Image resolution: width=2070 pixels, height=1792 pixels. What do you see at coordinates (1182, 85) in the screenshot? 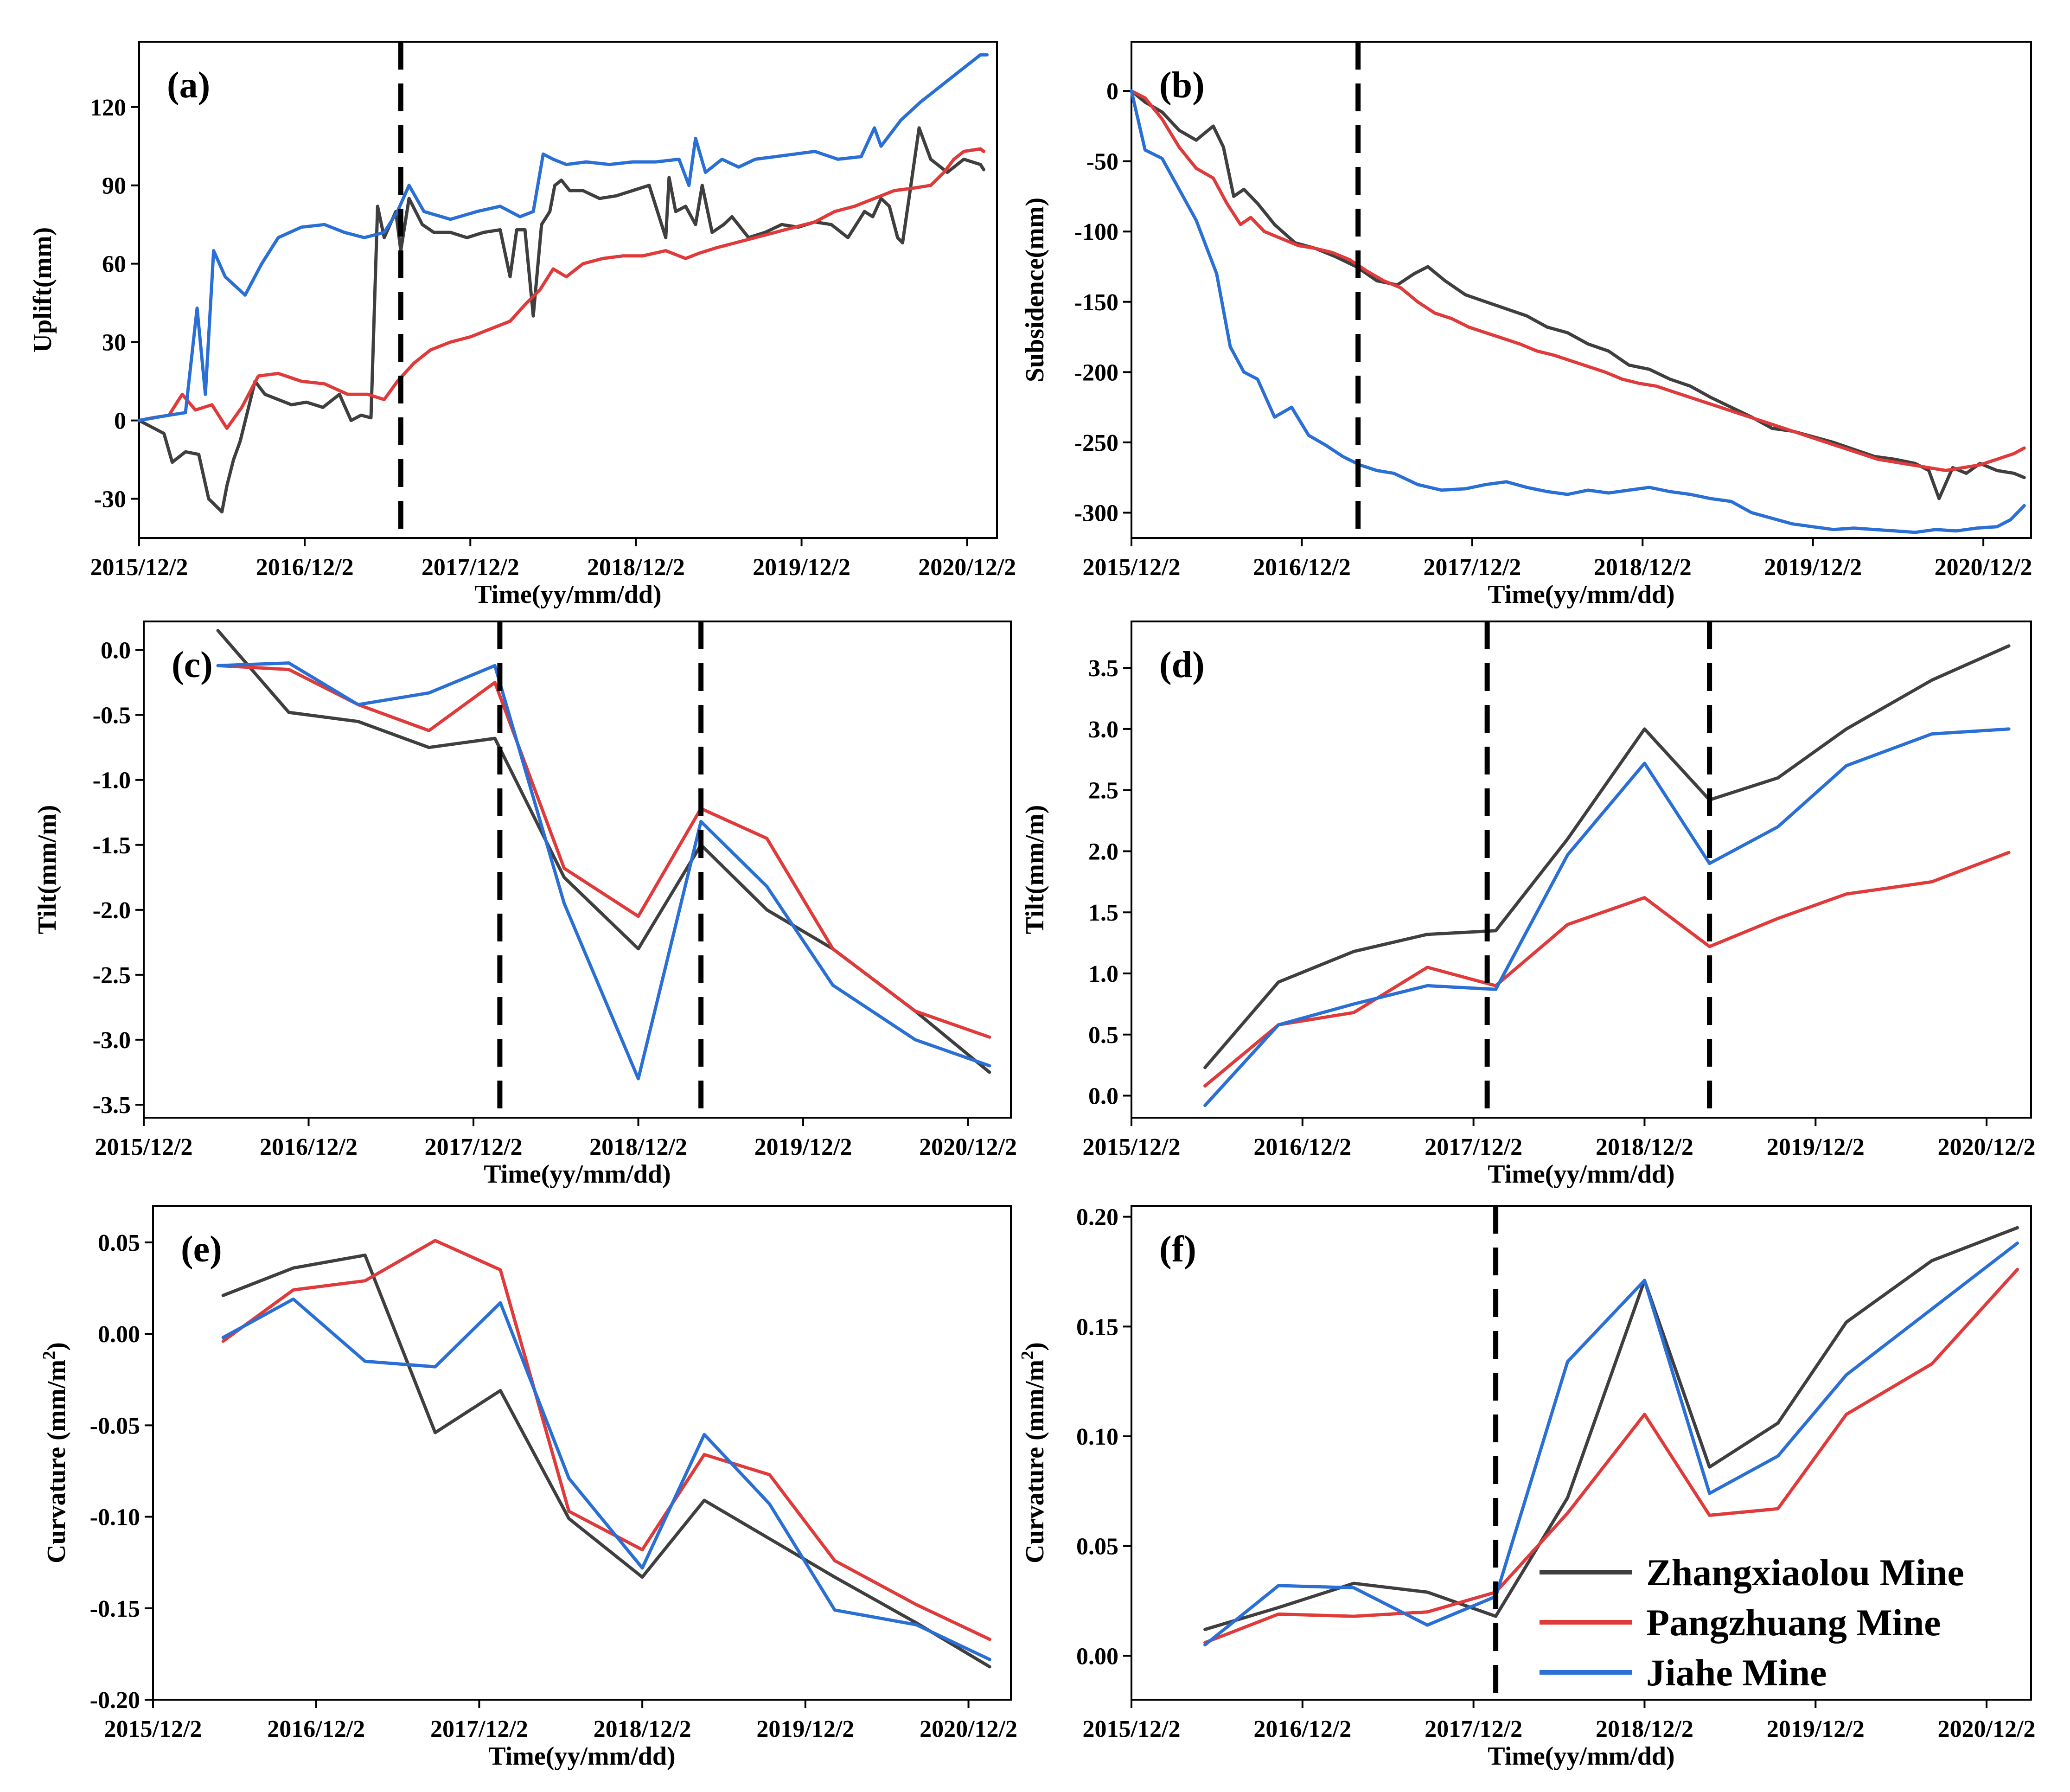
I see `panel-label: (b)` at bounding box center [1182, 85].